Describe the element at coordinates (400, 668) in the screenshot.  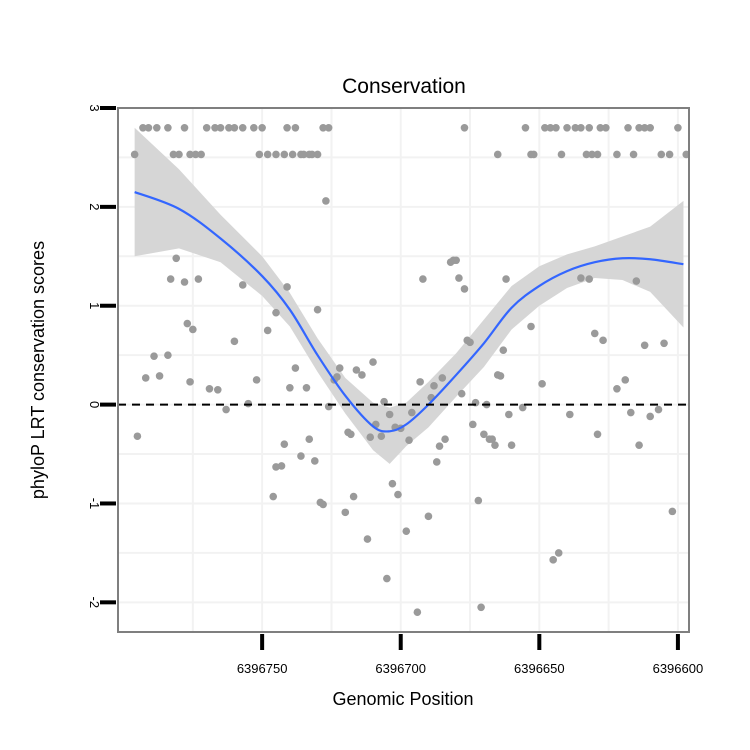
I see `x-tick-label: 6396700` at that location.